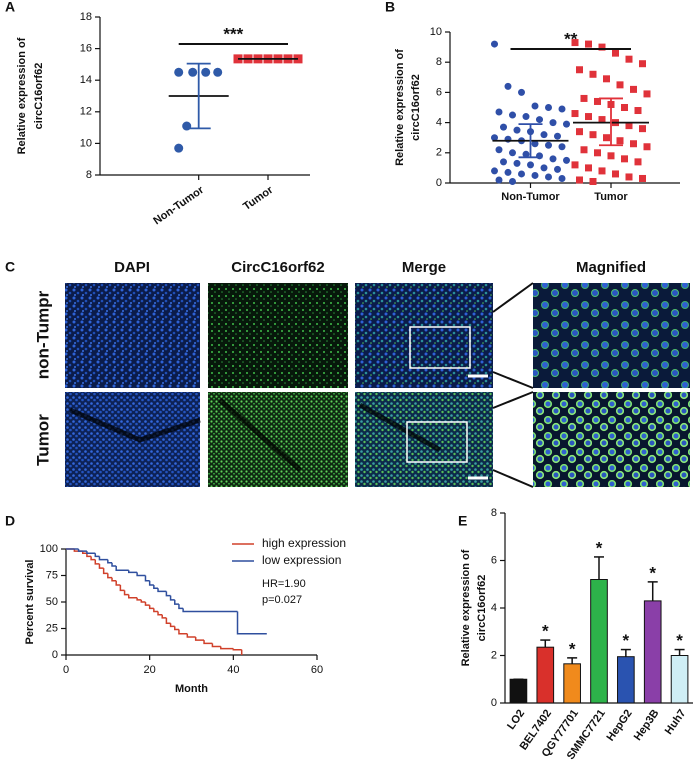 Image resolution: width=698 pixels, height=760 pixels. Describe the element at coordinates (317, 670) in the screenshot. I see `x-tick-label: 60` at that location.